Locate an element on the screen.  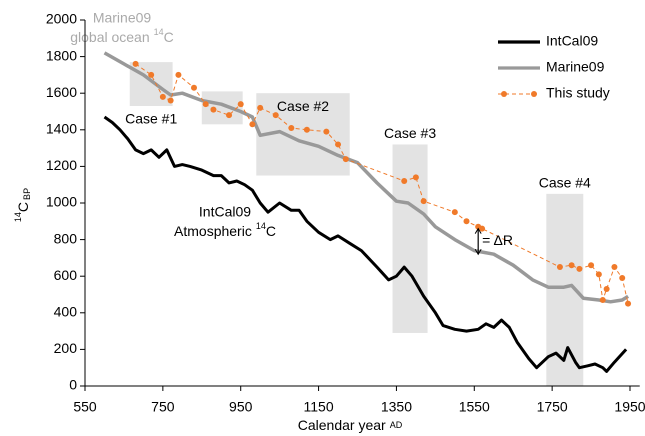
y-tick-label: 1600 is located at coordinates (61, 92).